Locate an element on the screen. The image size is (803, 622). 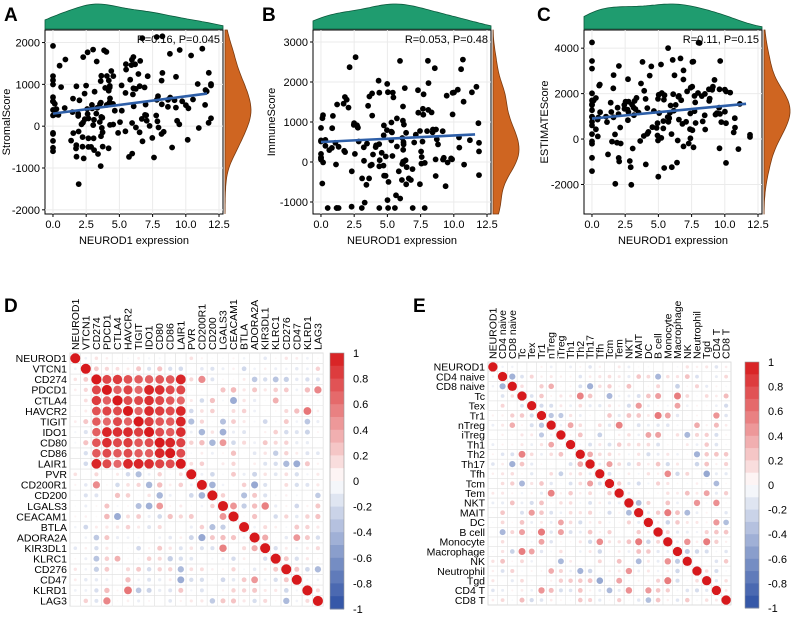
row-label: Neutrophil is located at coordinates (461, 572).